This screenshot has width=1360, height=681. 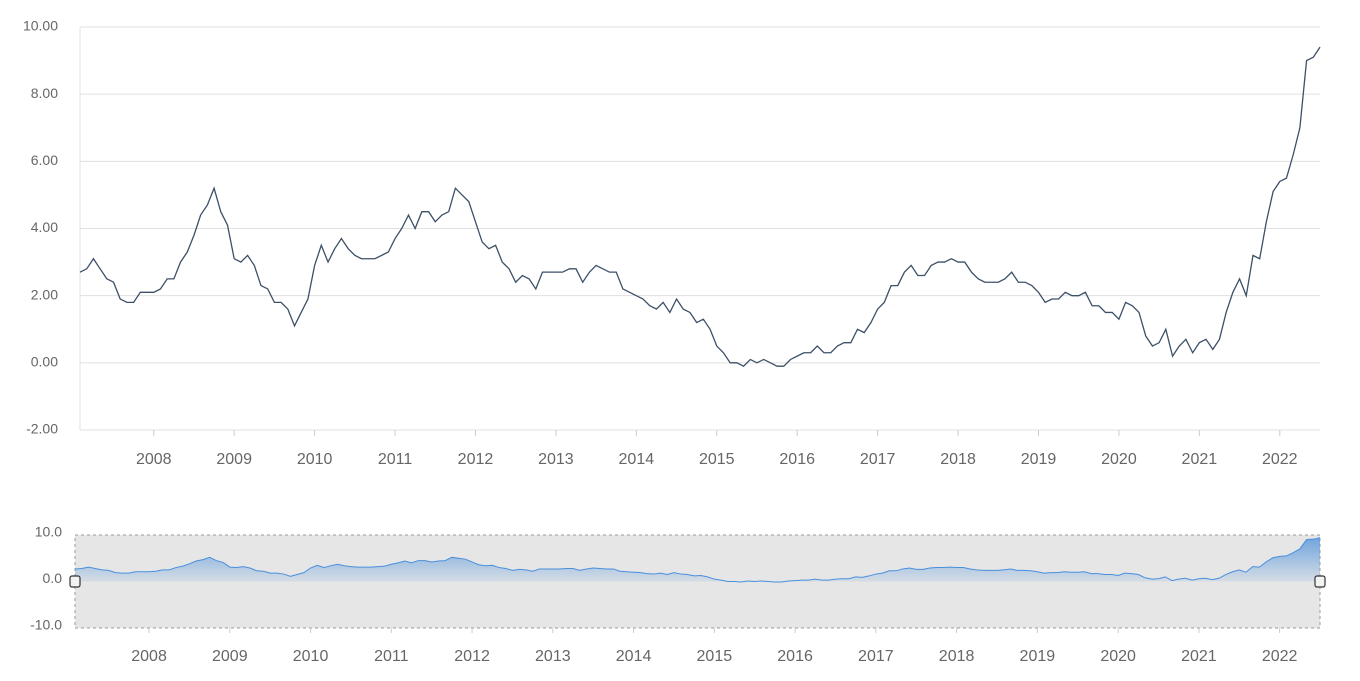 I want to click on nav-x-tick-label: 2013, so click(x=553, y=656).